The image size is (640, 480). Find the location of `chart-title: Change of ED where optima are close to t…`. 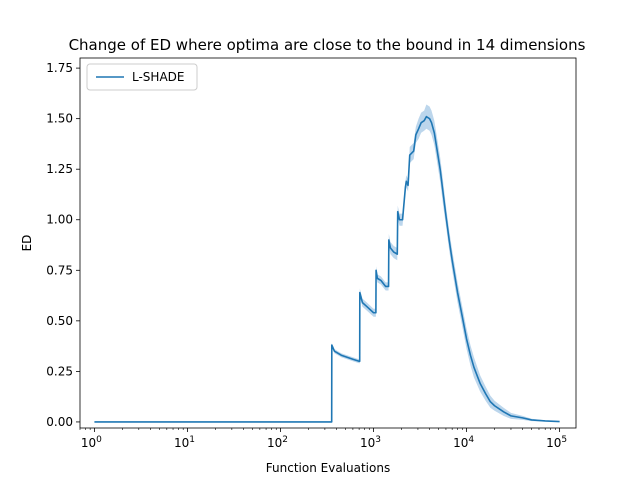

chart-title: Change of ED where optima are close to t… is located at coordinates (327, 45).